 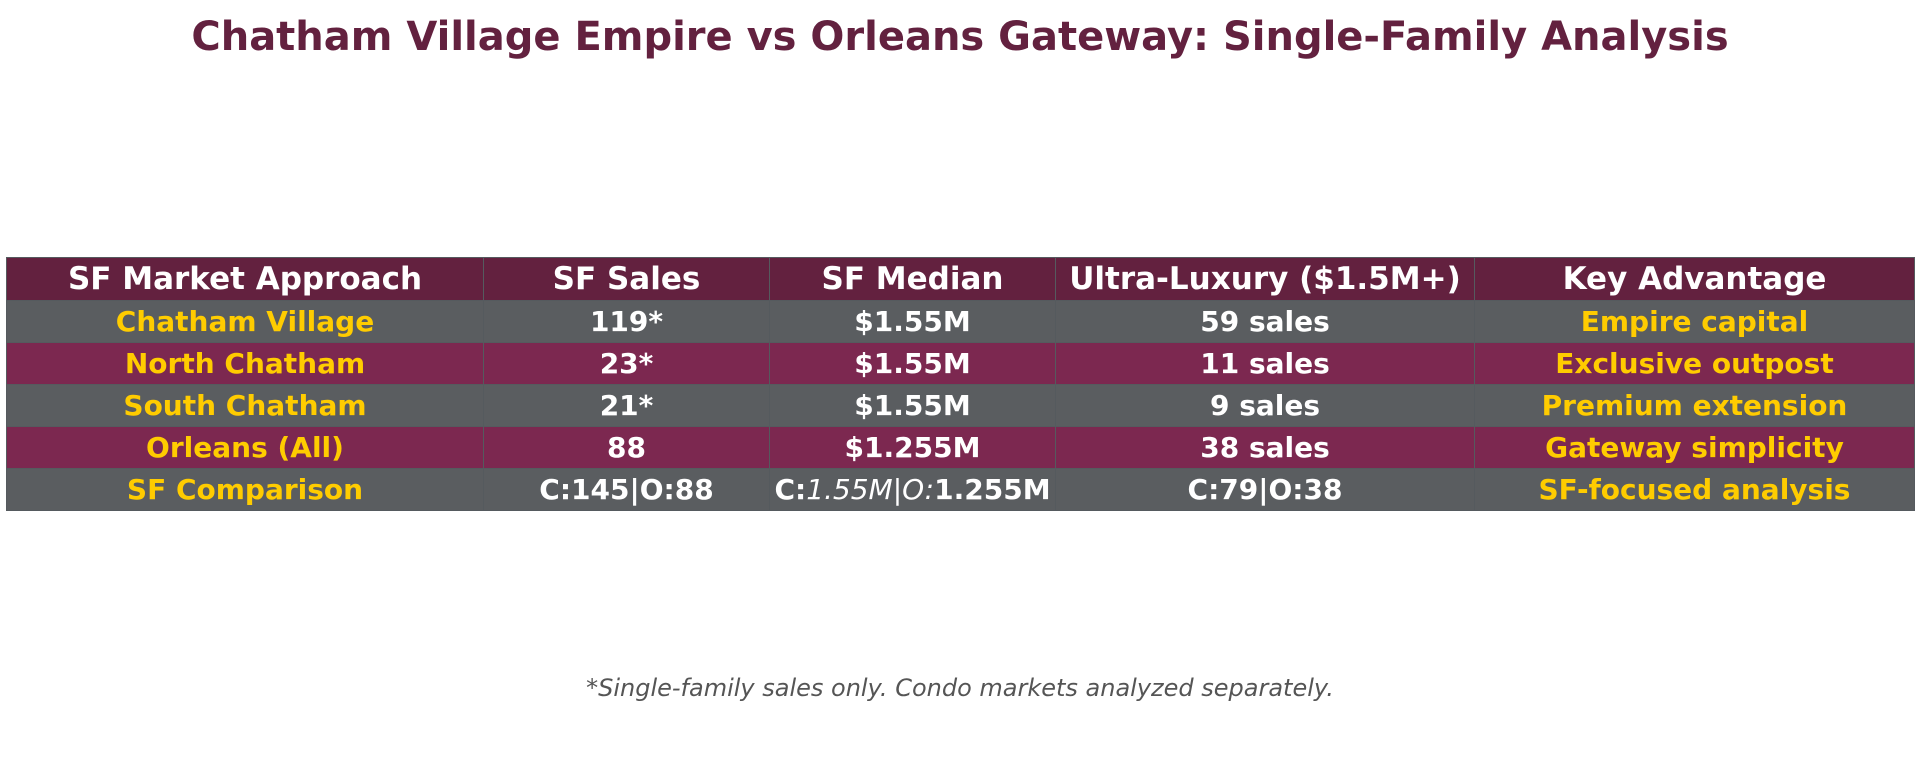 What do you see at coordinates (245, 321) in the screenshot?
I see `market-name-cell: Chatham Village` at bounding box center [245, 321].